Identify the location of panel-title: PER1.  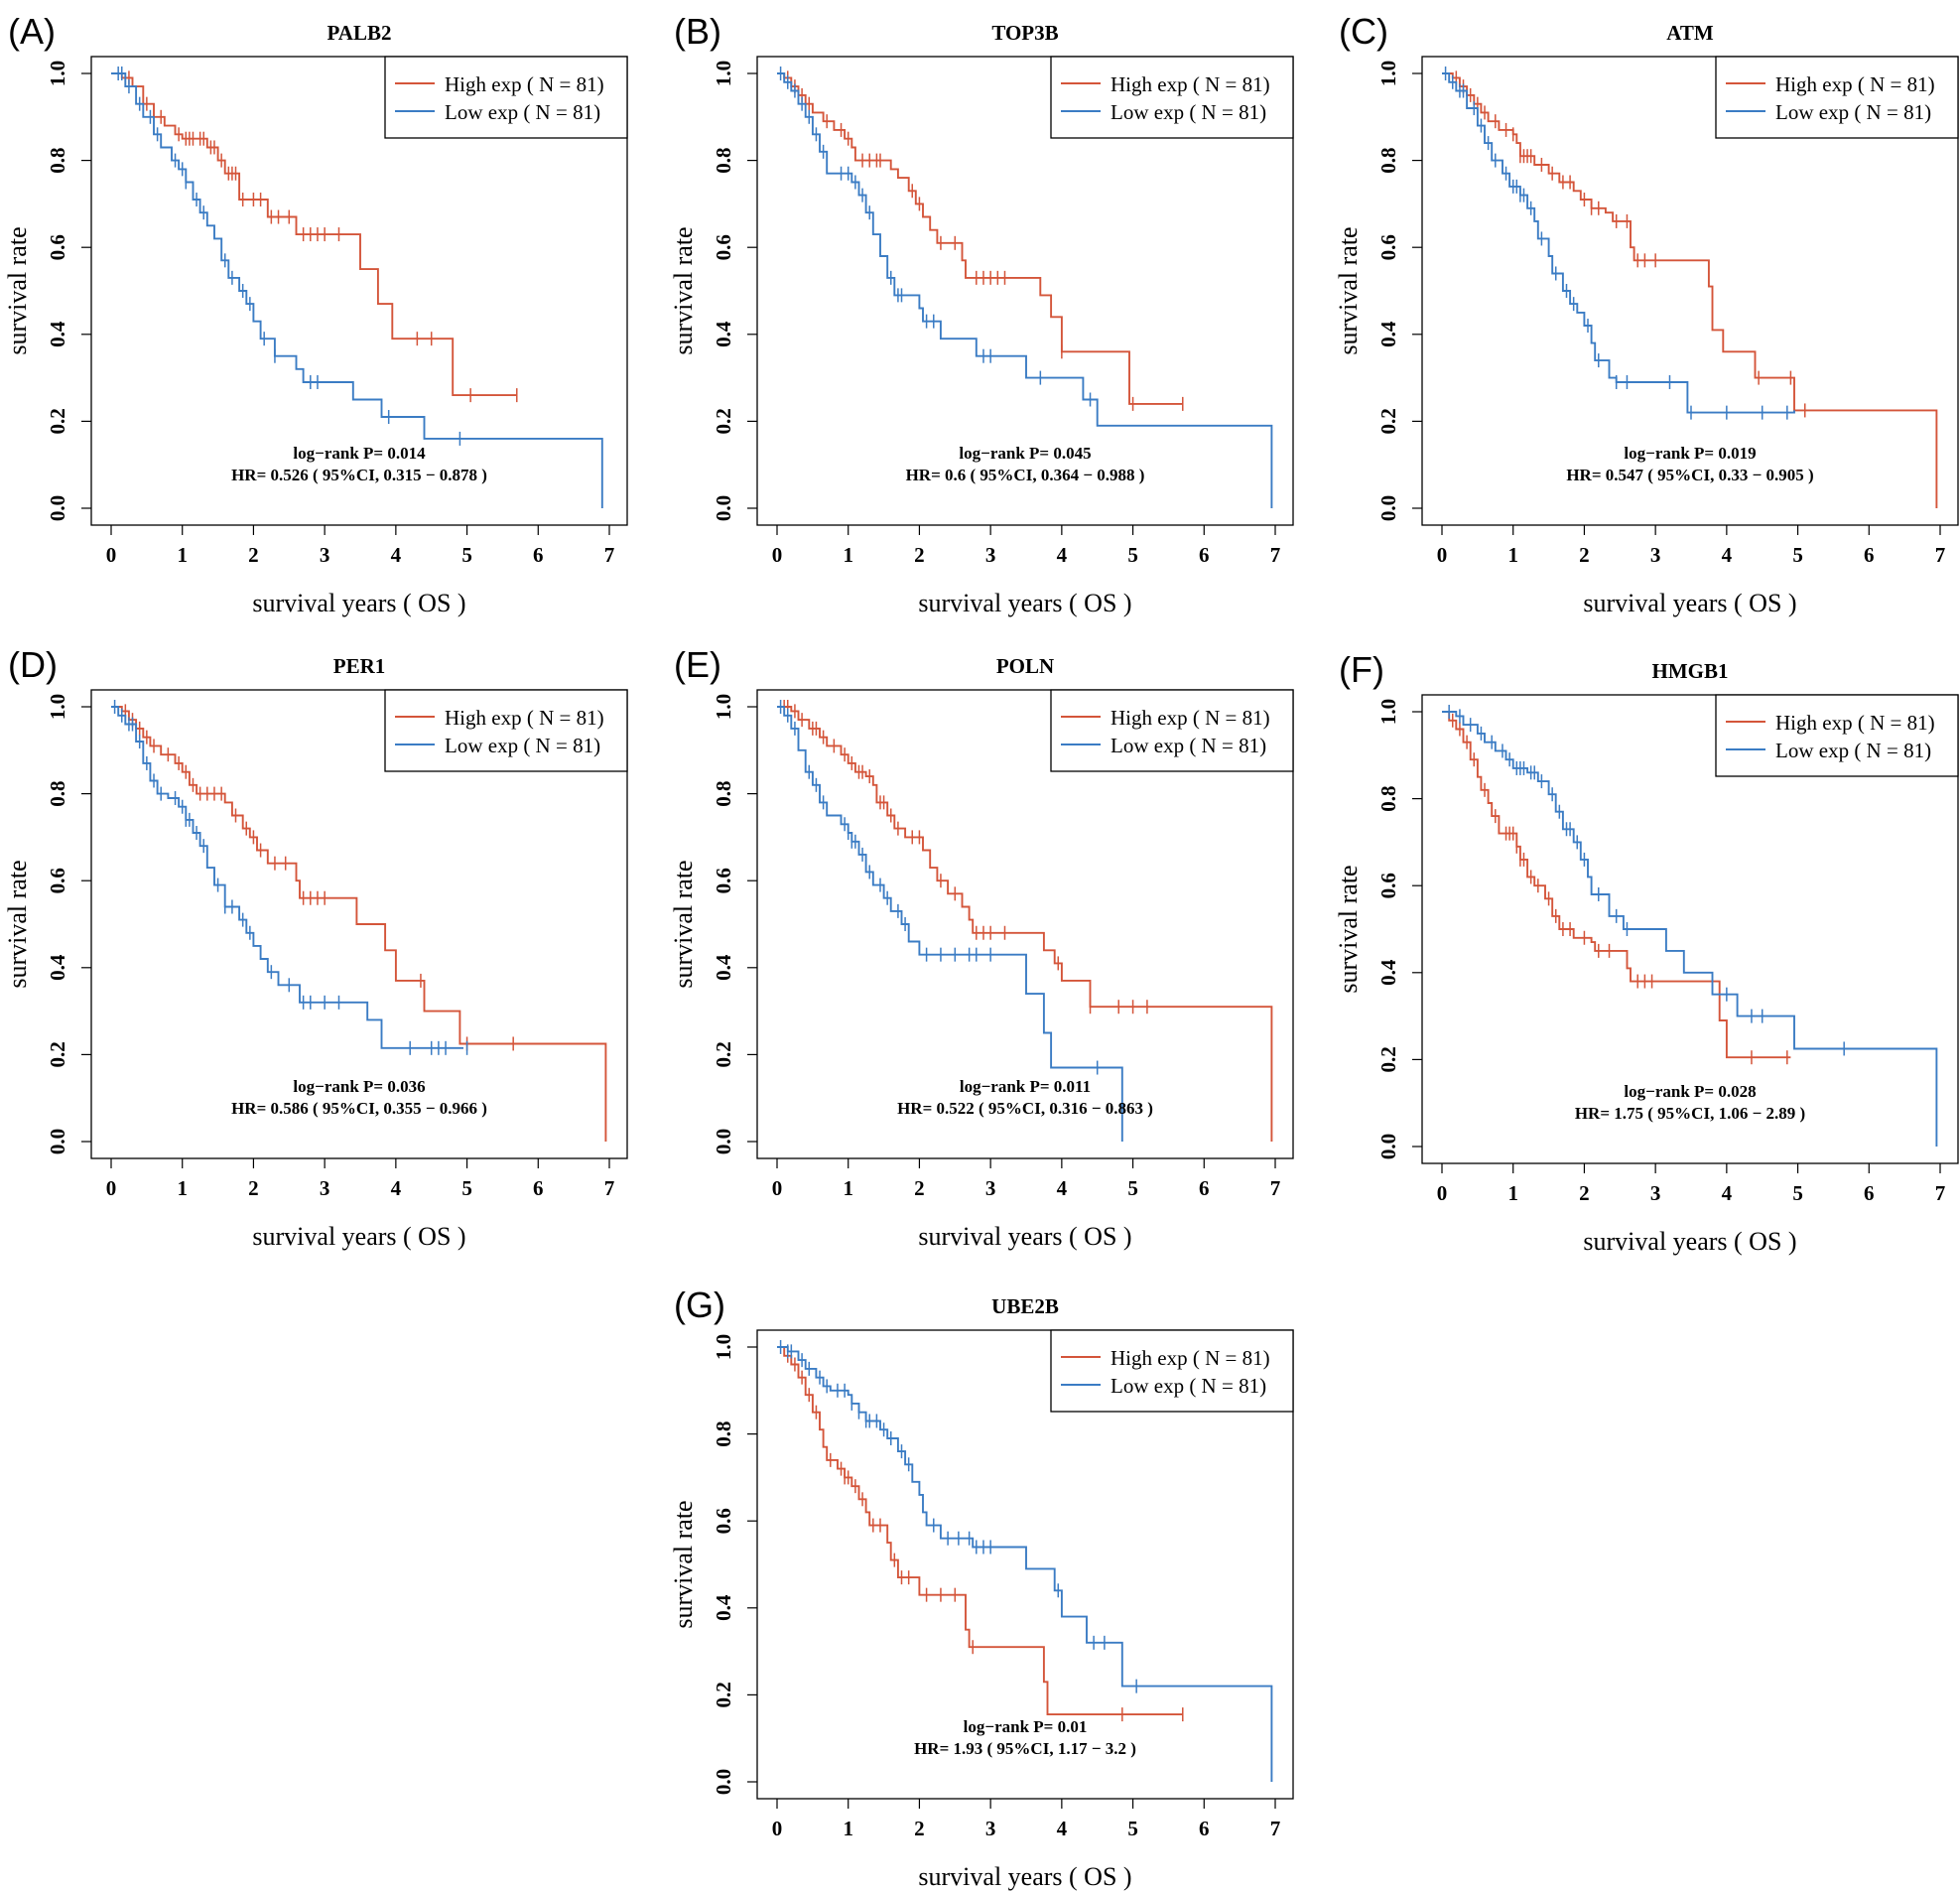
(359, 666).